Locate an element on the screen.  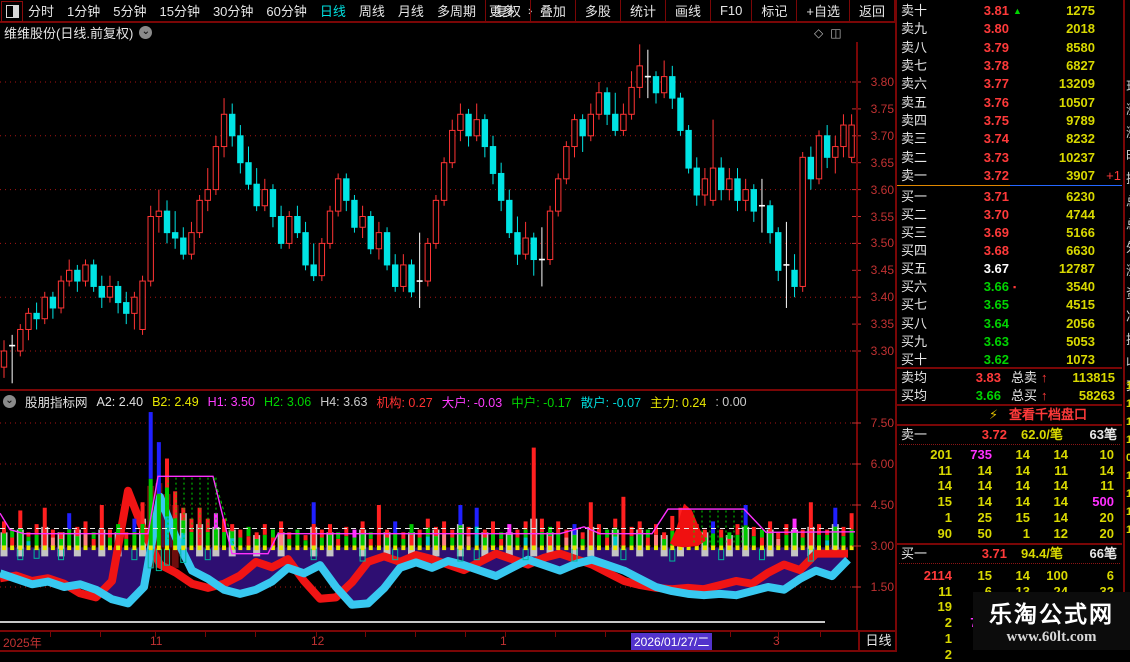
level-volume: 2056 is located at coordinates (1080, 323).